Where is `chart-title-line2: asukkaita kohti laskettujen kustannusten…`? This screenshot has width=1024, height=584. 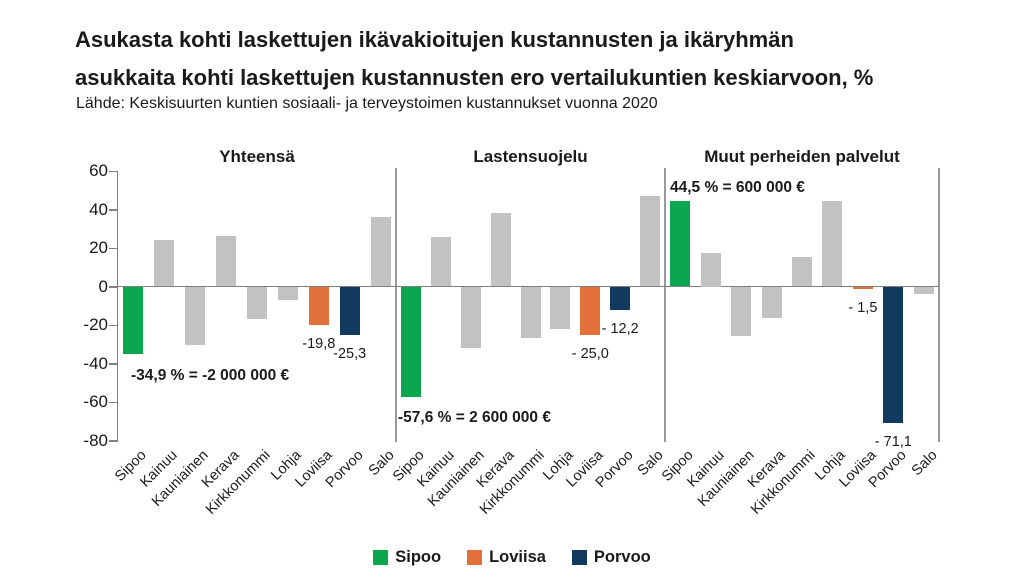
chart-title-line2: asukkaita kohti laskettujen kustannusten… is located at coordinates (474, 77).